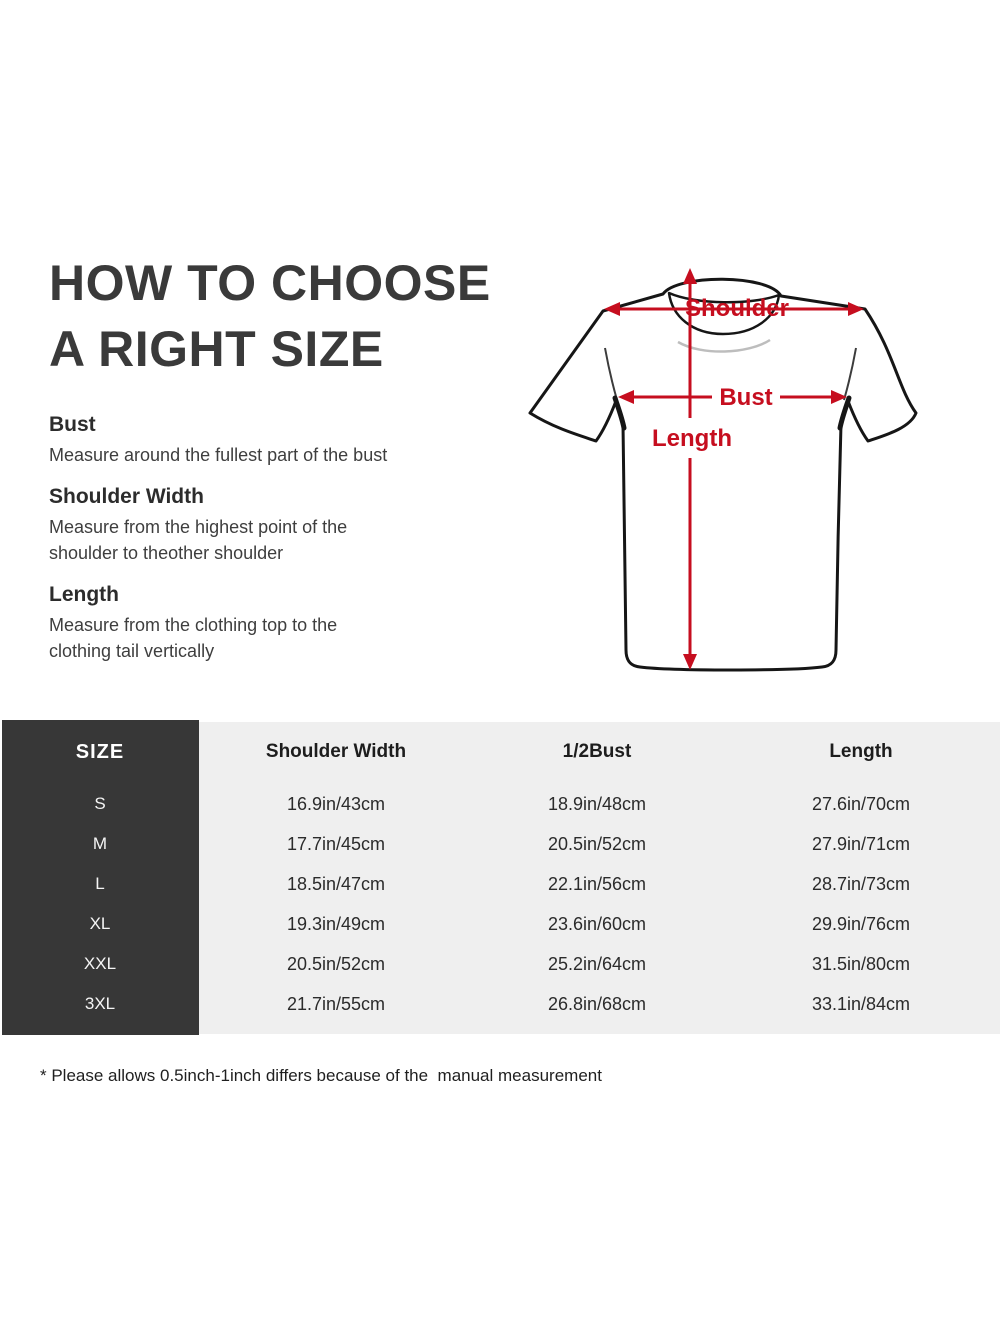 This screenshot has width=1000, height=1333. Describe the element at coordinates (861, 803) in the screenshot. I see `length-cell: 27.6in/70cm` at that location.